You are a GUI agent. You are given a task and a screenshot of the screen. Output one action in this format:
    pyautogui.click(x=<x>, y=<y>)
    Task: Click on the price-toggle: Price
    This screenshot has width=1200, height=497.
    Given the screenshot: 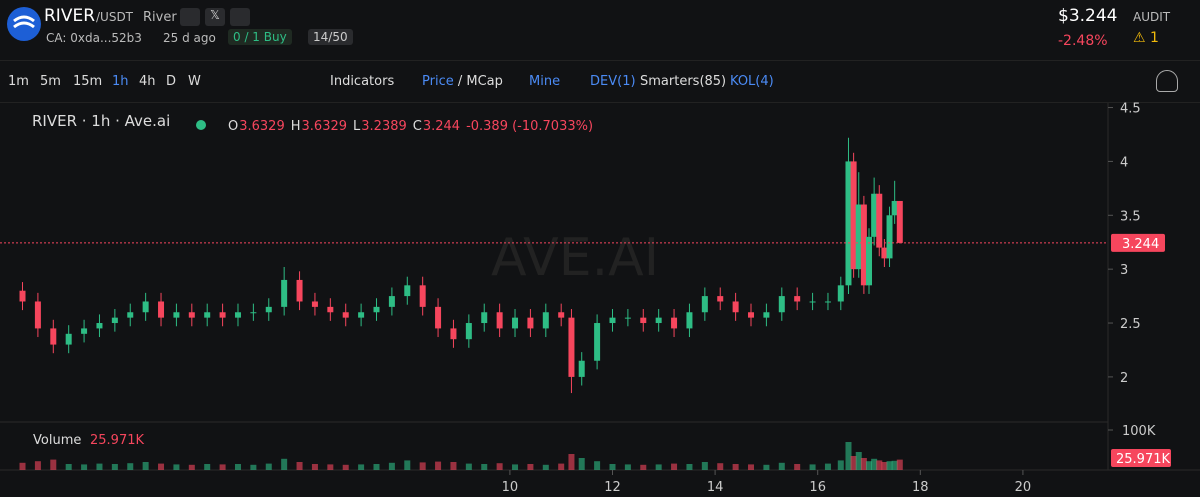 What is the action you would take?
    pyautogui.click(x=438, y=81)
    